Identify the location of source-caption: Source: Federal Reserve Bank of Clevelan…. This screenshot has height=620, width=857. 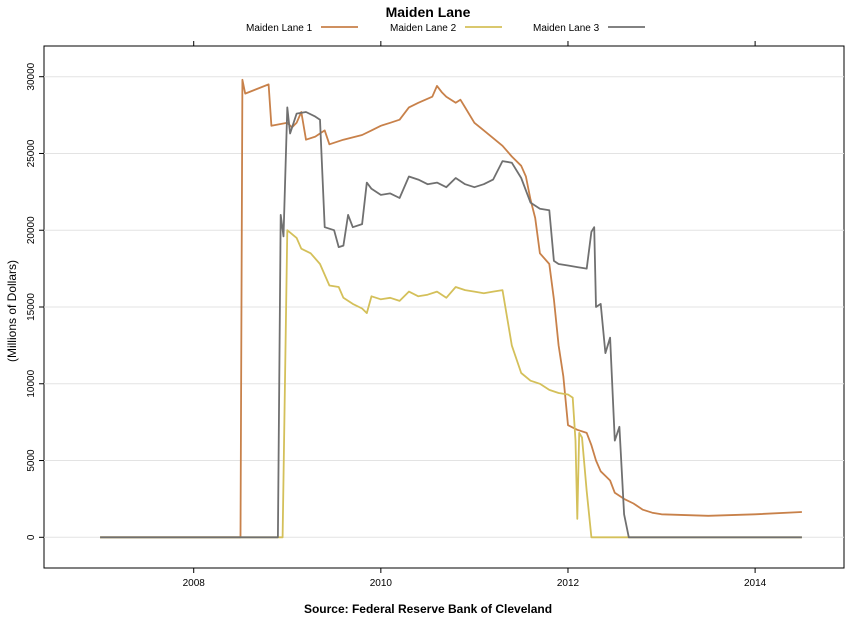
(428, 609).